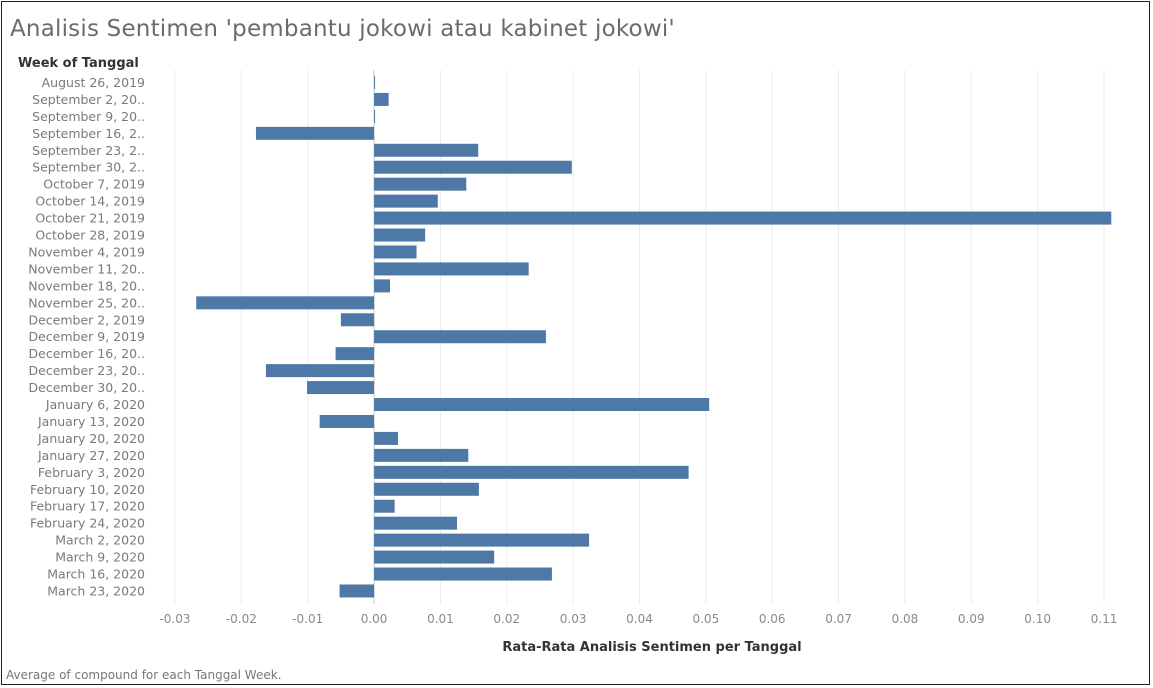 This screenshot has height=688, width=1153. I want to click on x-tick-label: 0.04, so click(639, 619).